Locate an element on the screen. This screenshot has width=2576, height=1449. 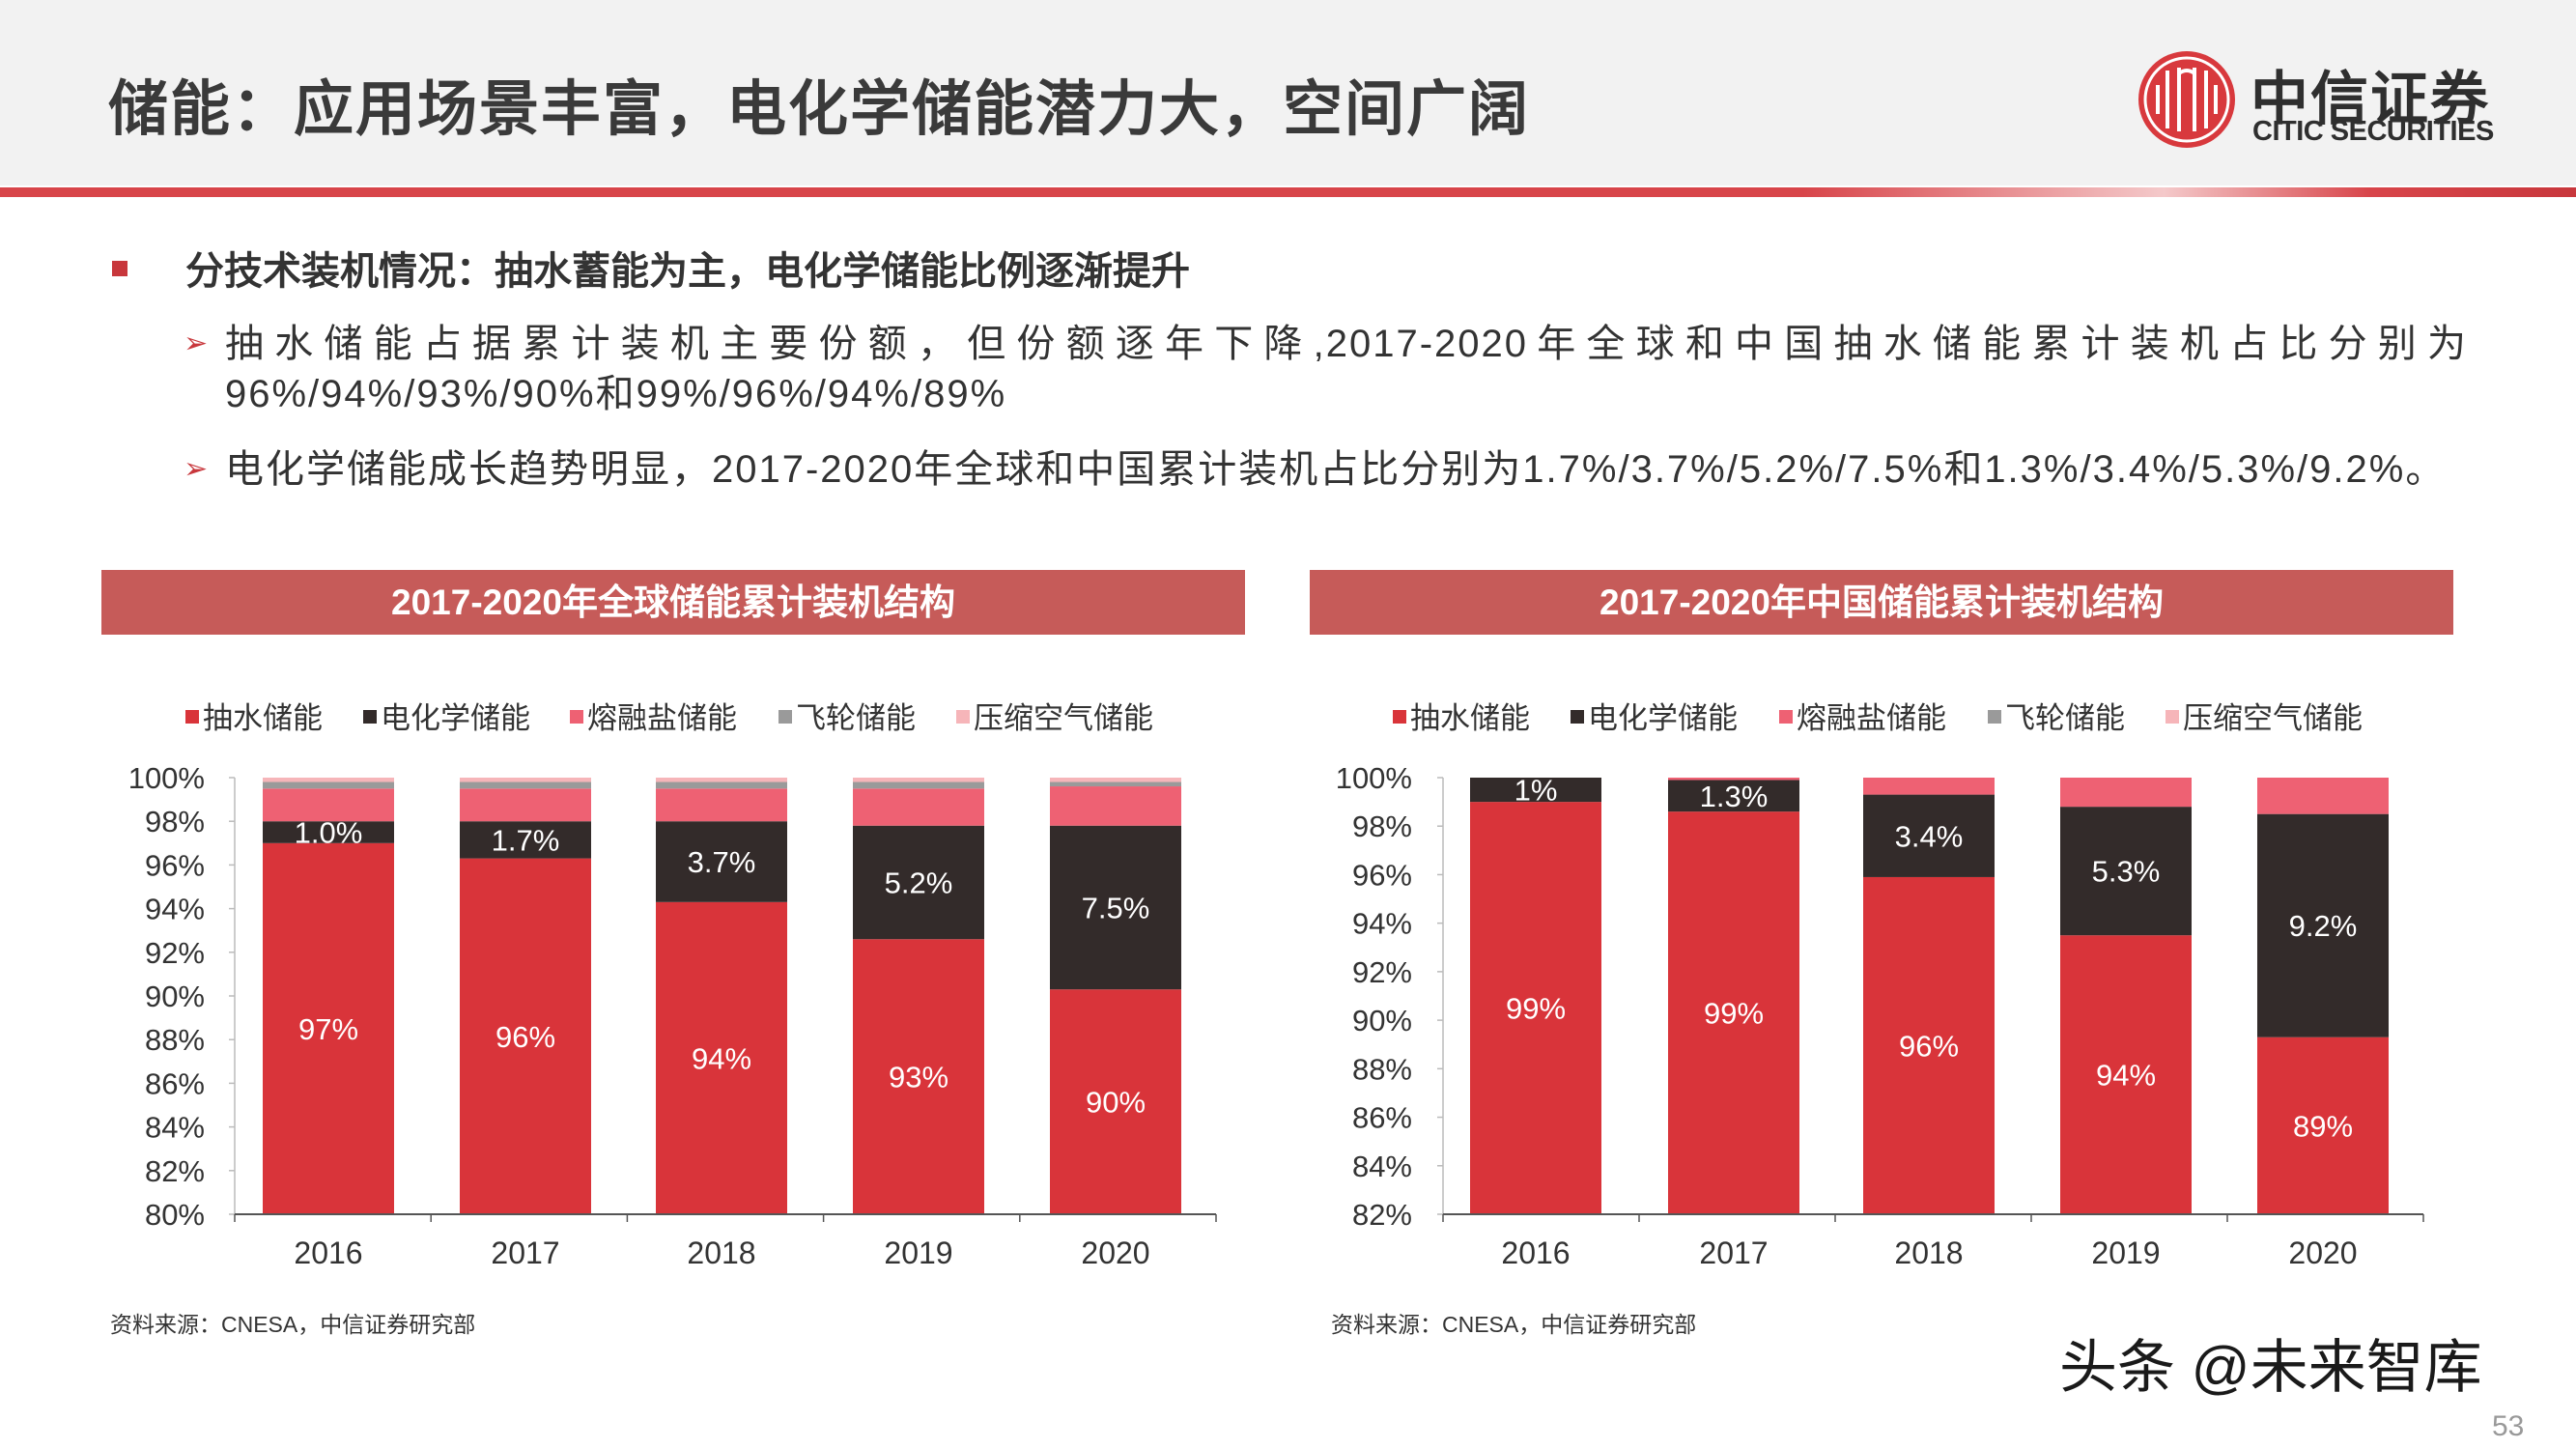
citic-logo-icon is located at coordinates (2186, 99).